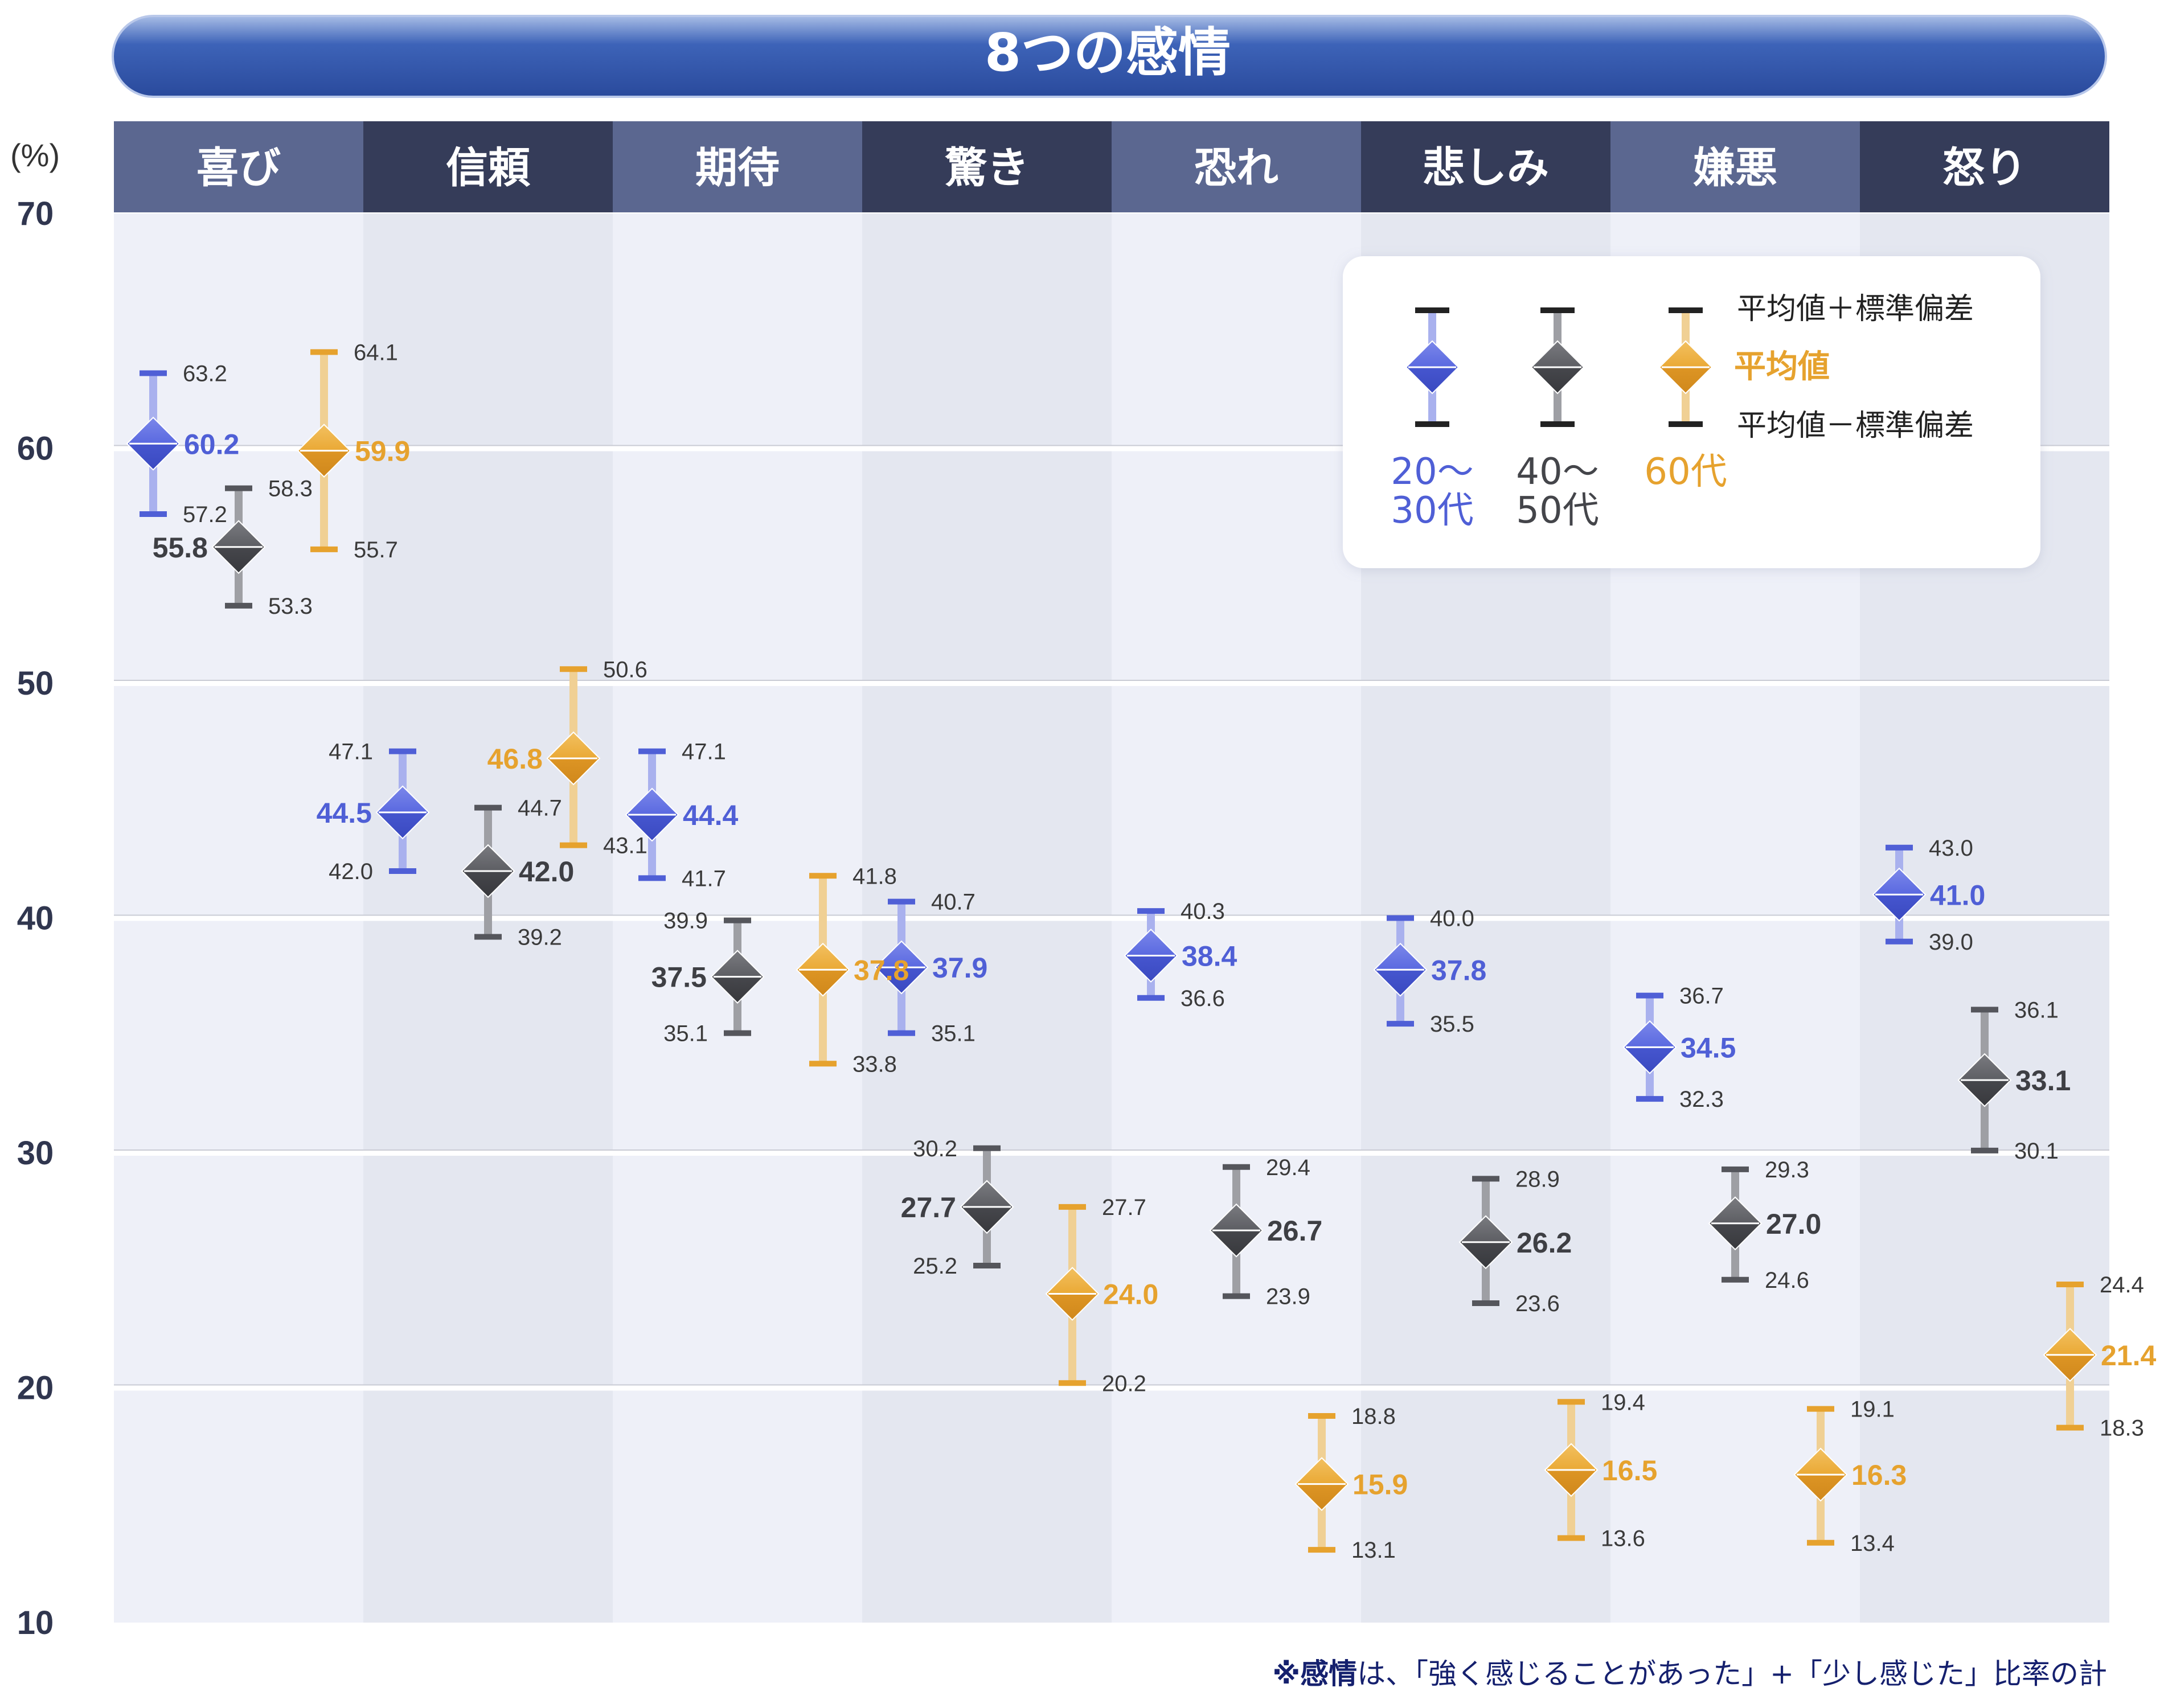 This screenshot has height=1708, width=2164. Describe the element at coordinates (1873, 1544) in the screenshot. I see `lower-value-label: 13.4` at that location.